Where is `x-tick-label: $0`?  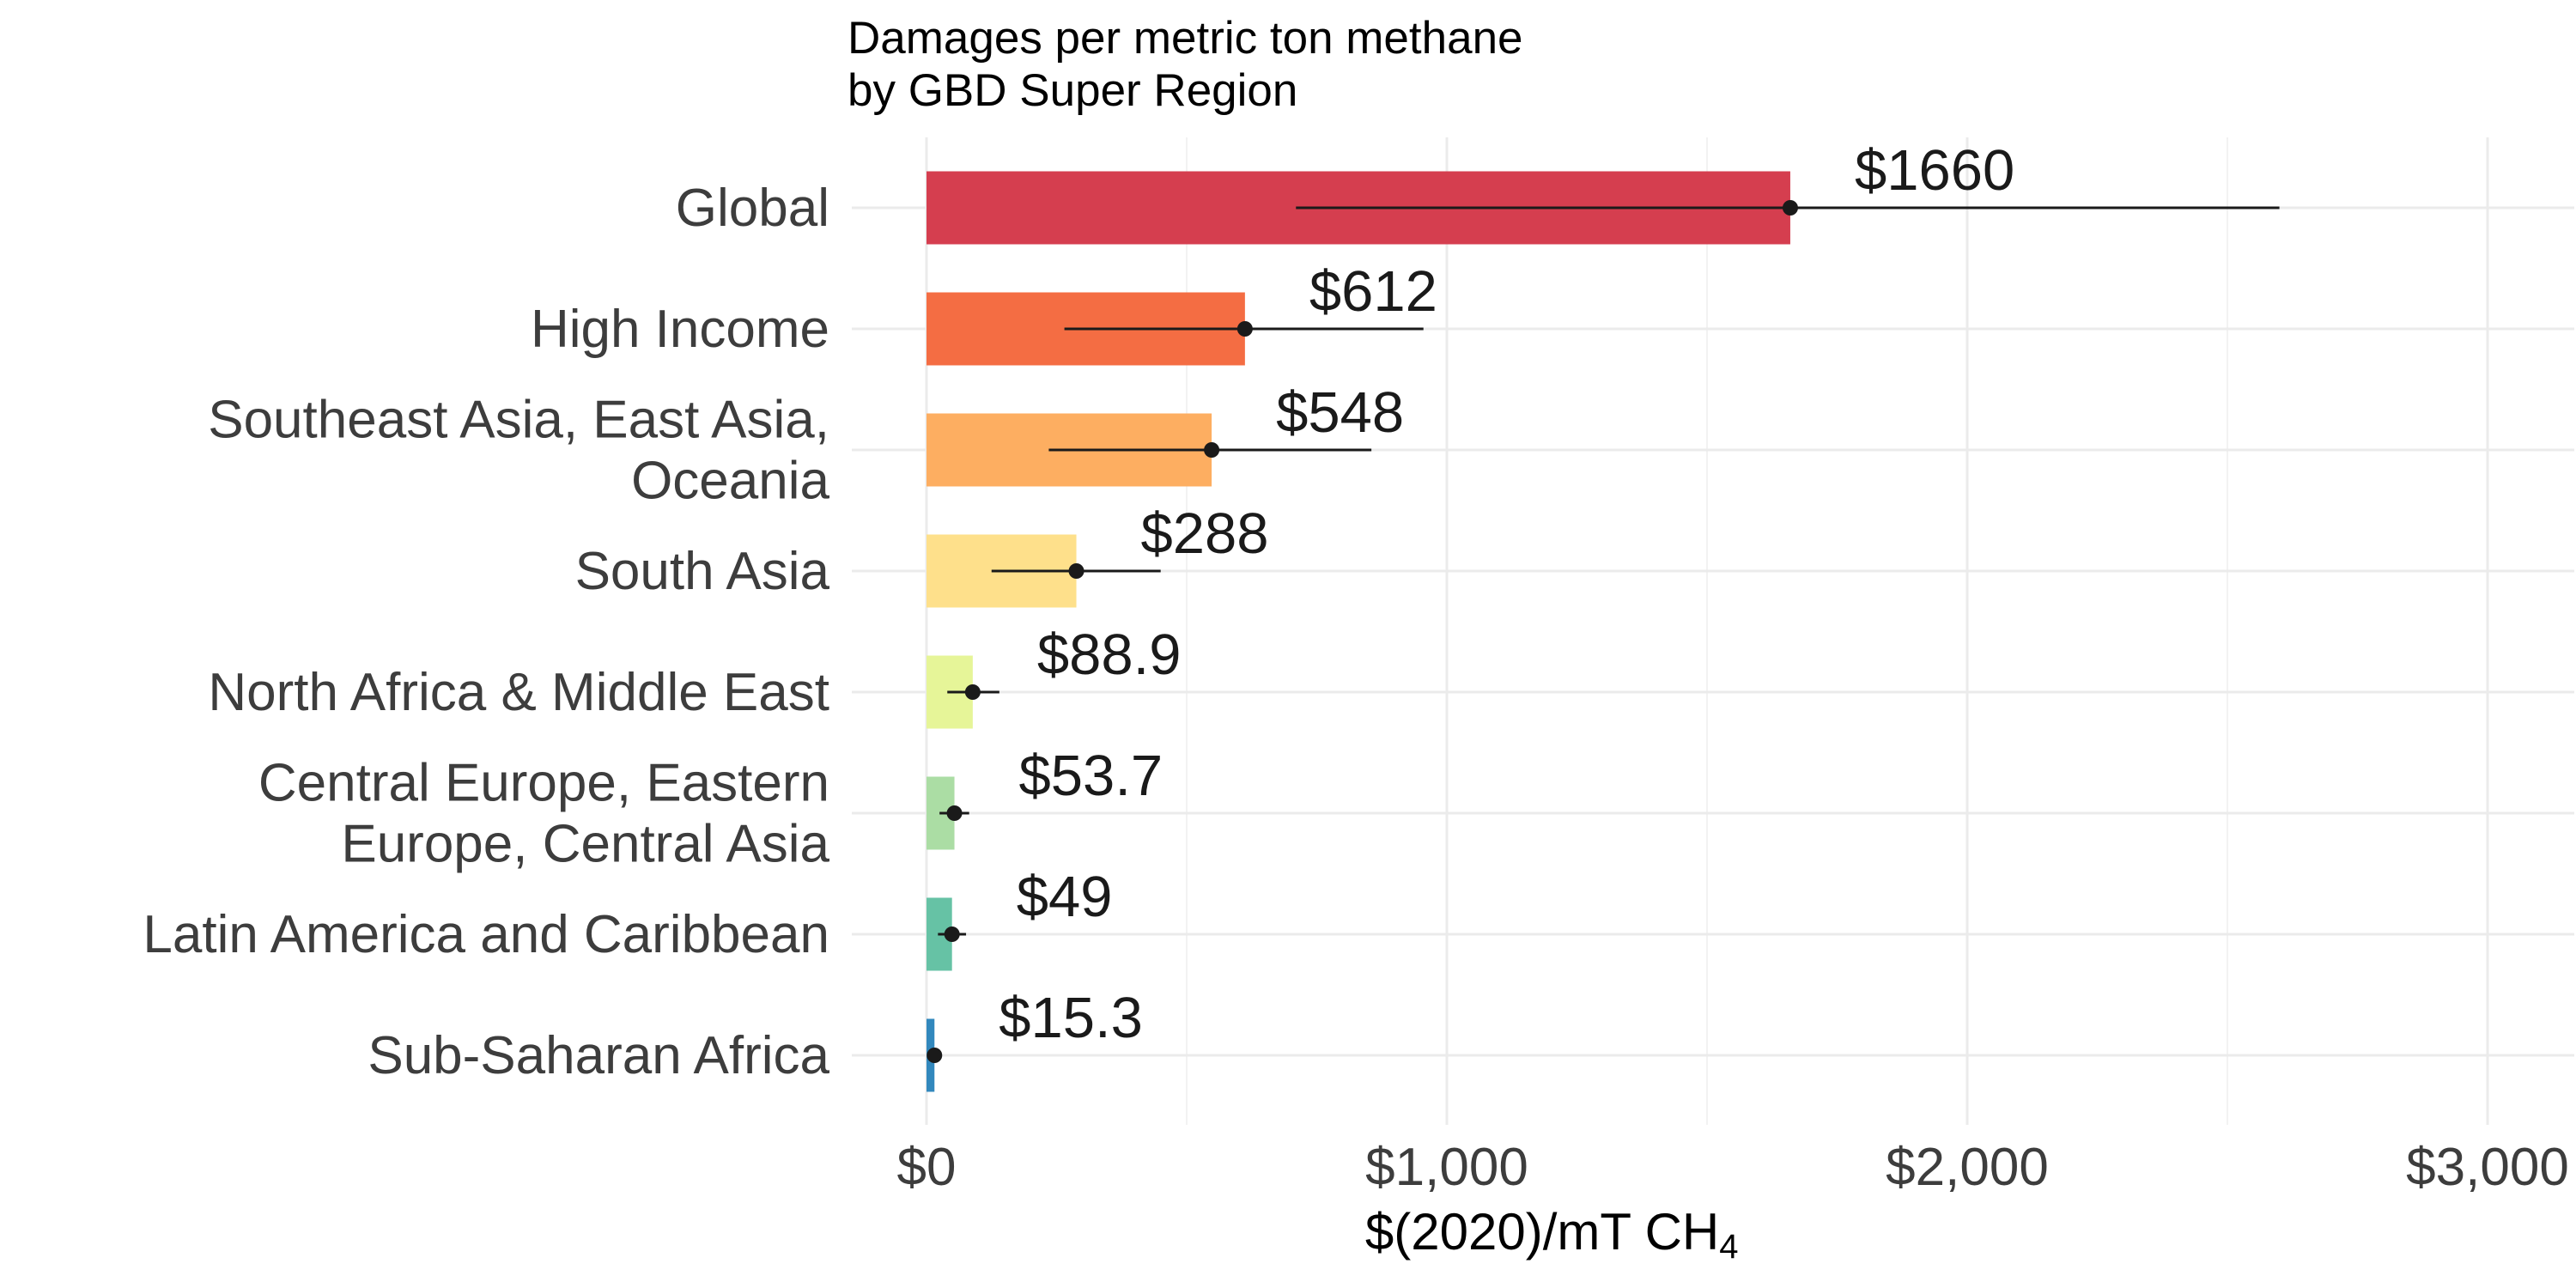 x-tick-label: $0 is located at coordinates (927, 1167).